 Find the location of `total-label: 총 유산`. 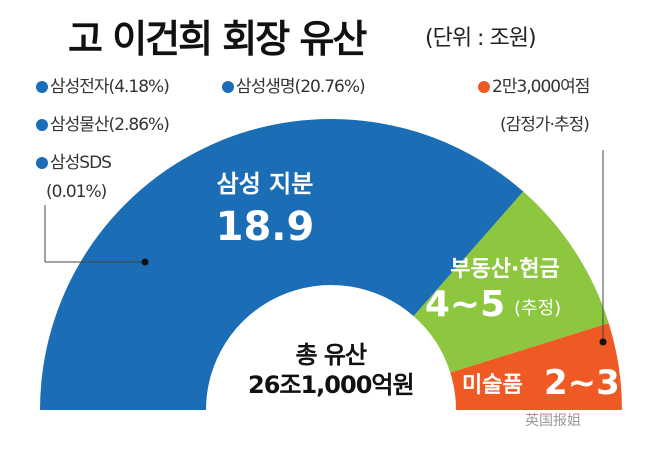

total-label: 총 유산 is located at coordinates (331, 355).